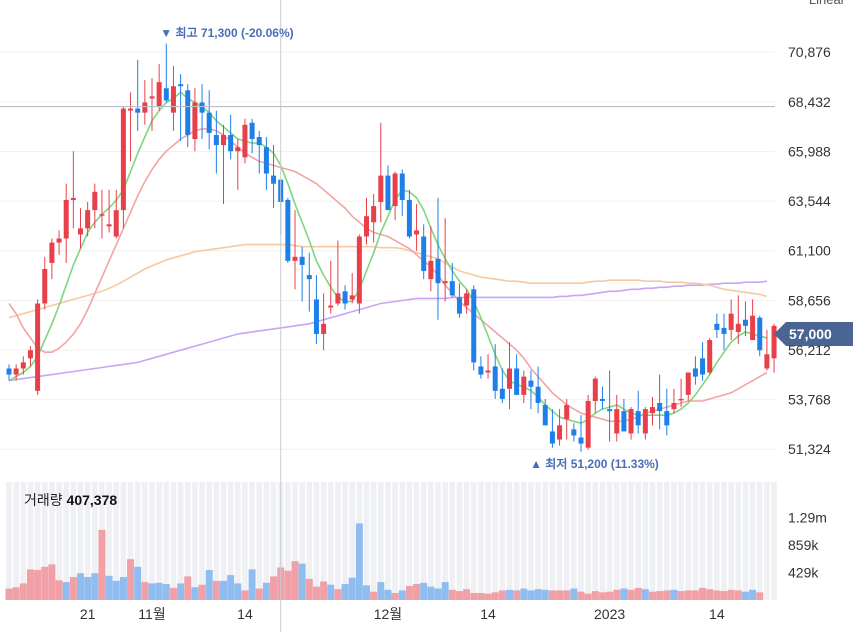 The width and height of the screenshot is (853, 637). I want to click on y-tick-label: 51,324, so click(809, 449).